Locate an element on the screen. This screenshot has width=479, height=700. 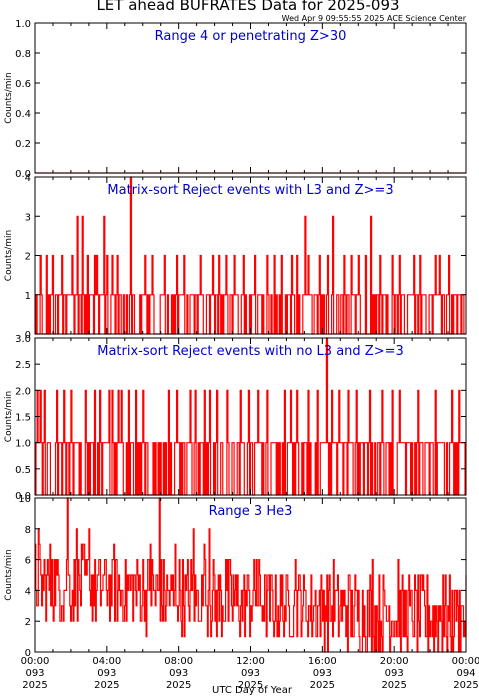
y-tick-label: 0.4 is located at coordinates (23, 114).